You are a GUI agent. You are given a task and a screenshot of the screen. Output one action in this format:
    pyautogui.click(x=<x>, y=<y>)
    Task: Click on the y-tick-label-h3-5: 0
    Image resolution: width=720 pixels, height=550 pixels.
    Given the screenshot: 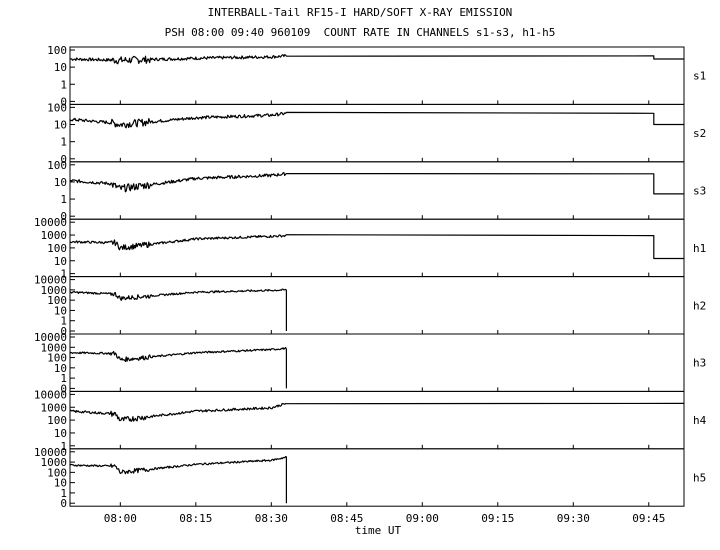 What is the action you would take?
    pyautogui.click(x=63, y=388)
    